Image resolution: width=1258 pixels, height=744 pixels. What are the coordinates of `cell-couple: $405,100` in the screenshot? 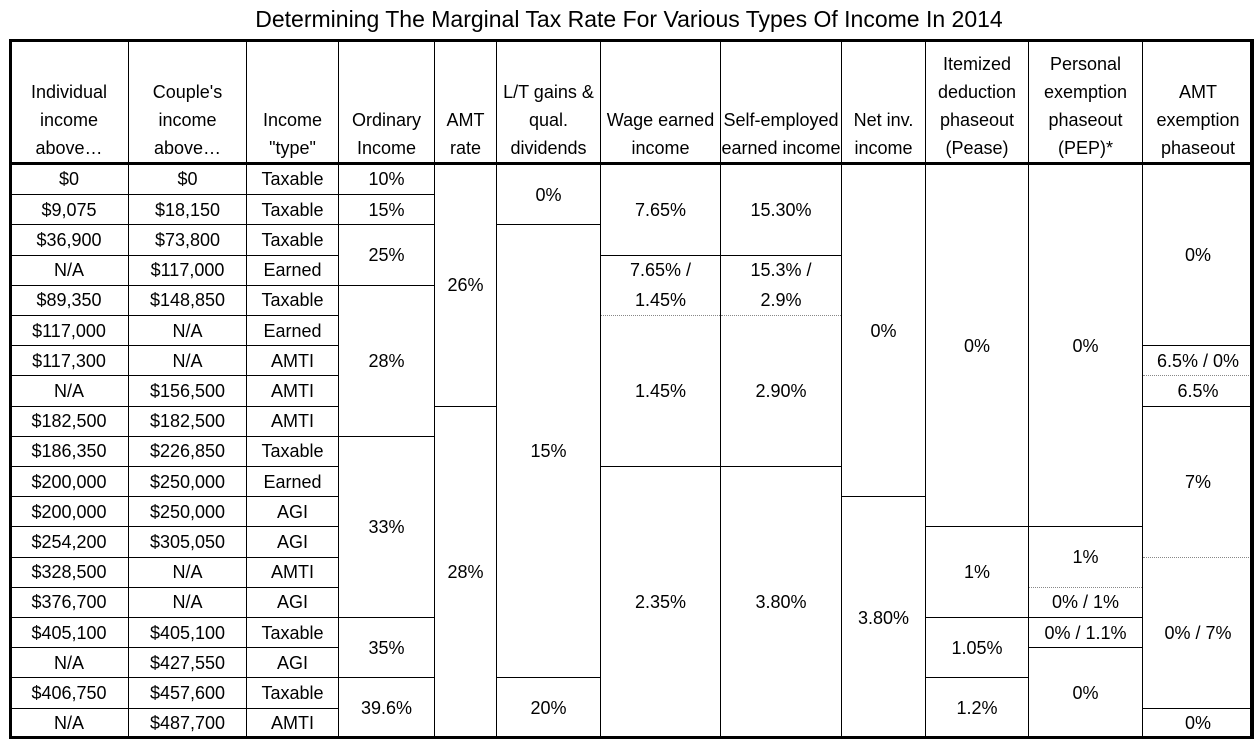 It's located at (187, 632).